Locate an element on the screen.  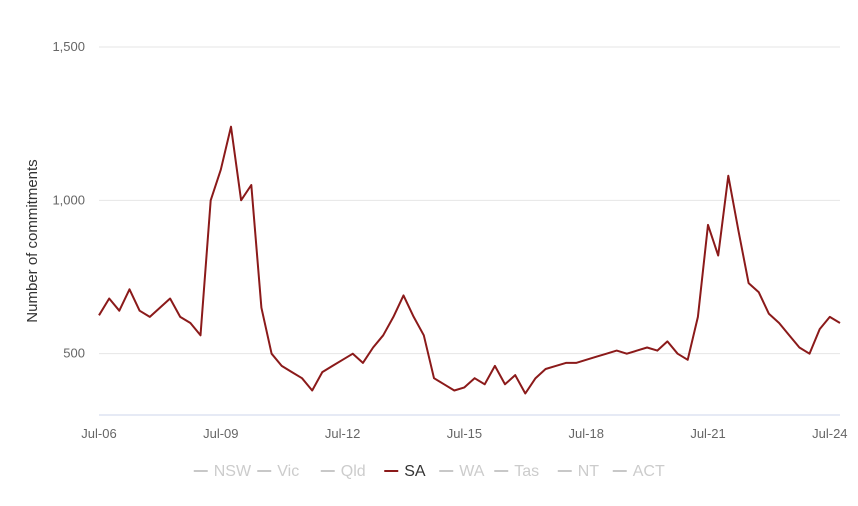
x-tick-label: Jul-15 is located at coordinates (464, 433).